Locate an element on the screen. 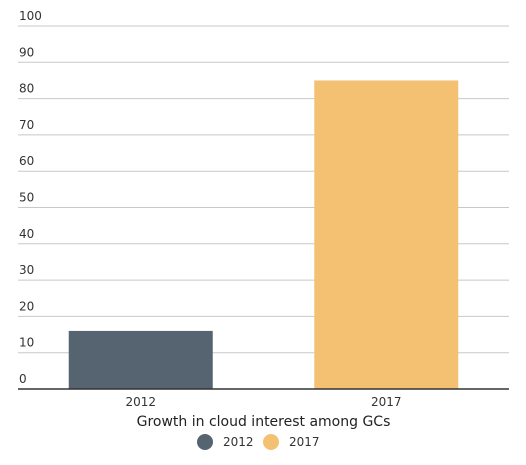 This screenshot has height=465, width=526. legend: 2012 2017 is located at coordinates (258, 442).